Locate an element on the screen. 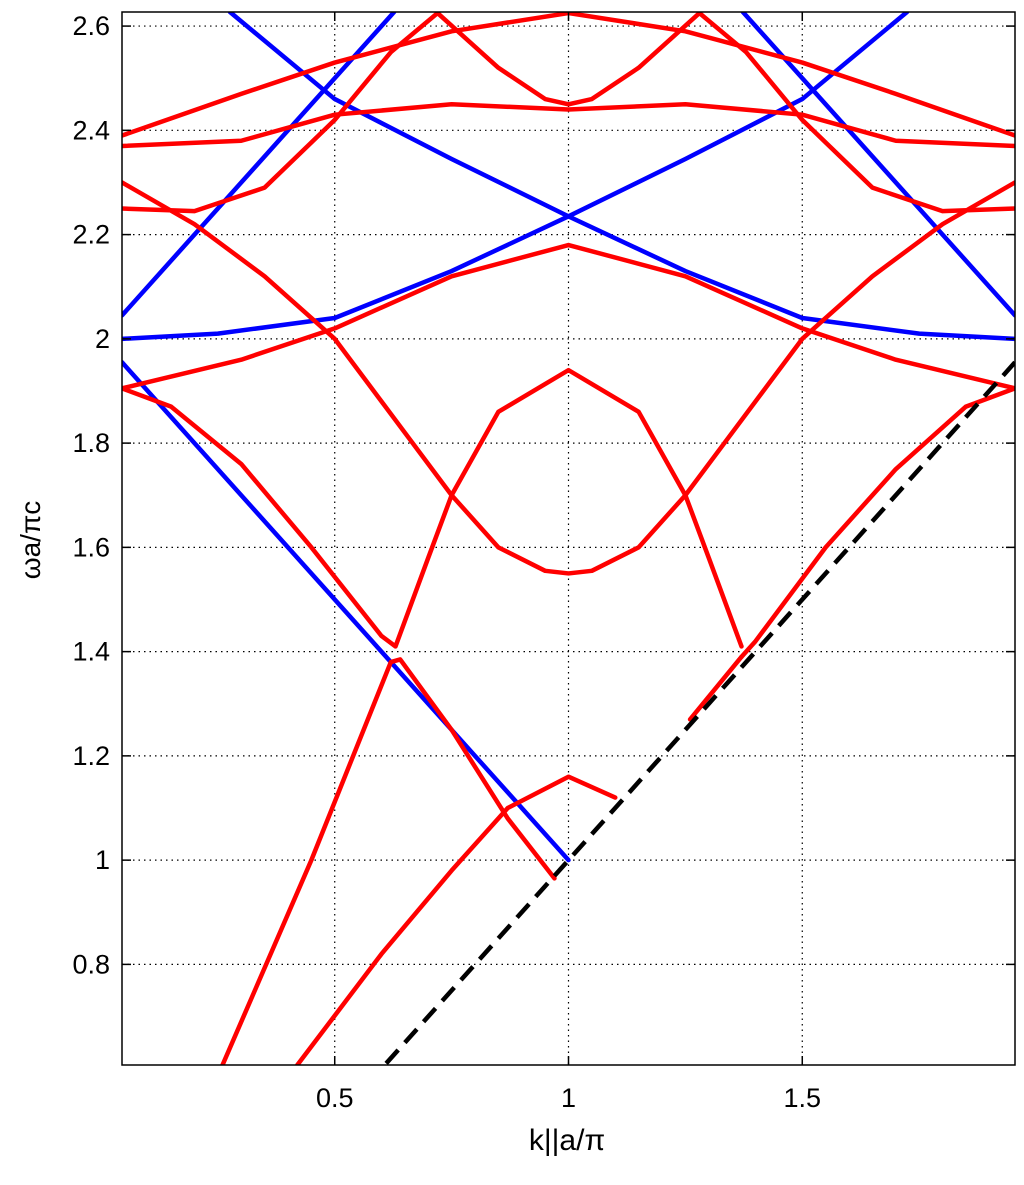 This screenshot has height=1185, width=1024. y-tick-label: 2 is located at coordinates (102, 339).